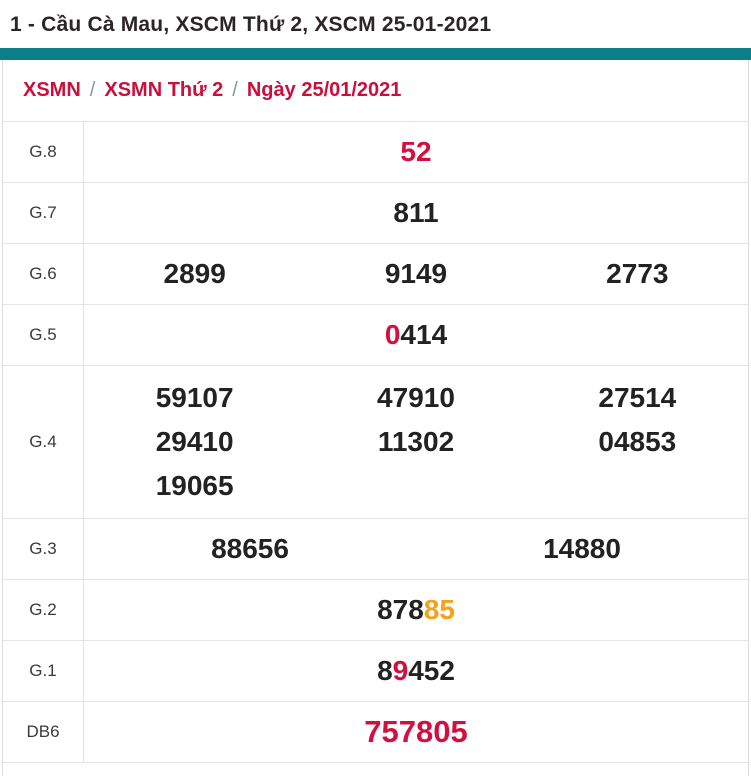  I want to click on prize-line: 52, so click(416, 152).